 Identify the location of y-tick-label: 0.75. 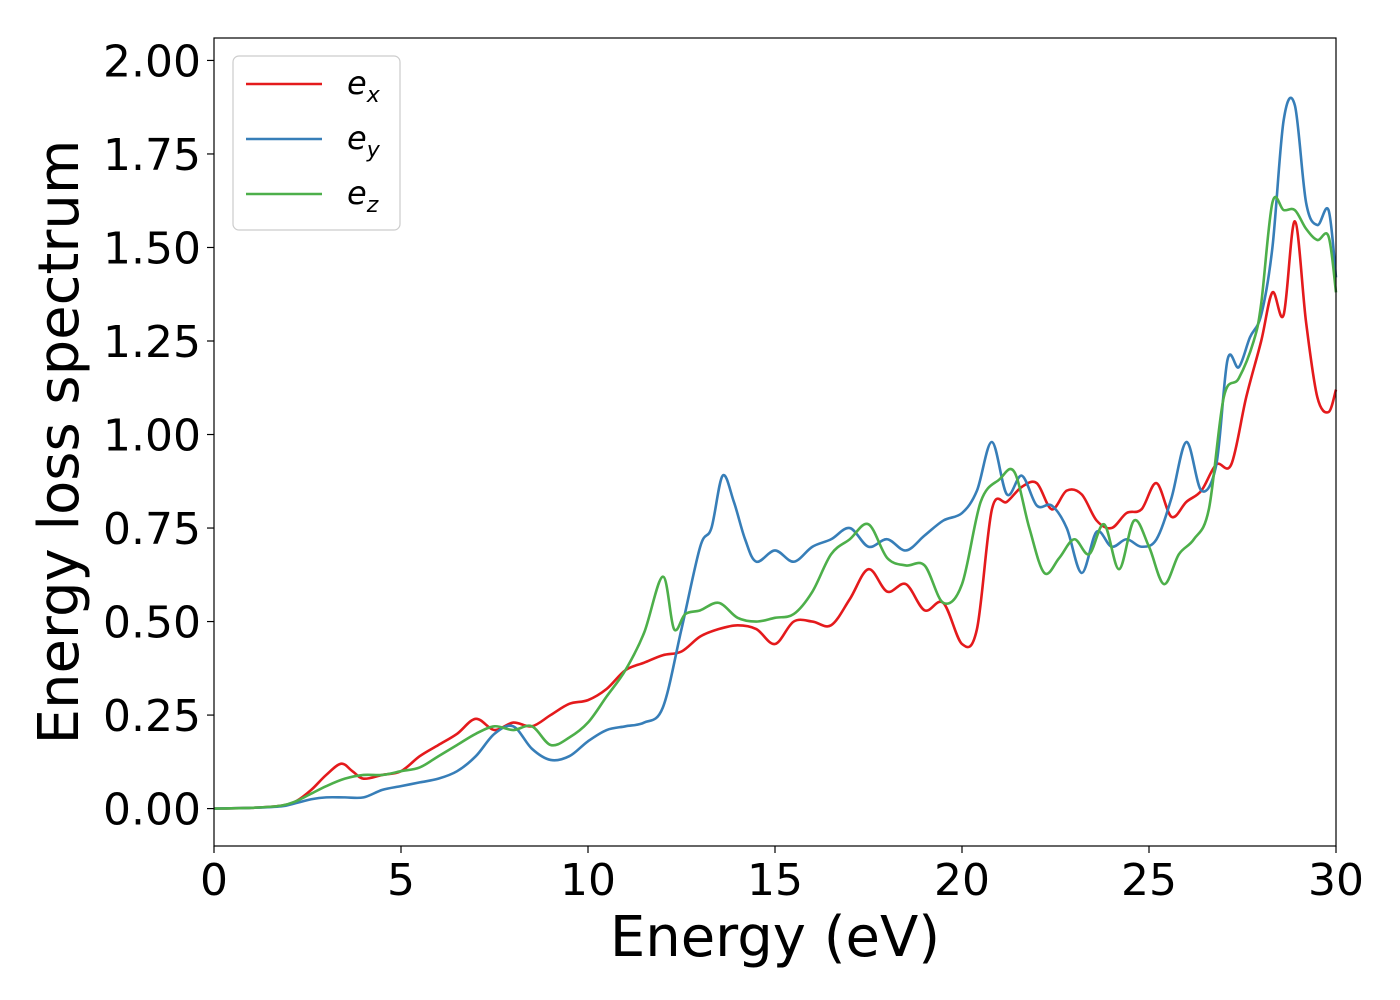
(152, 529).